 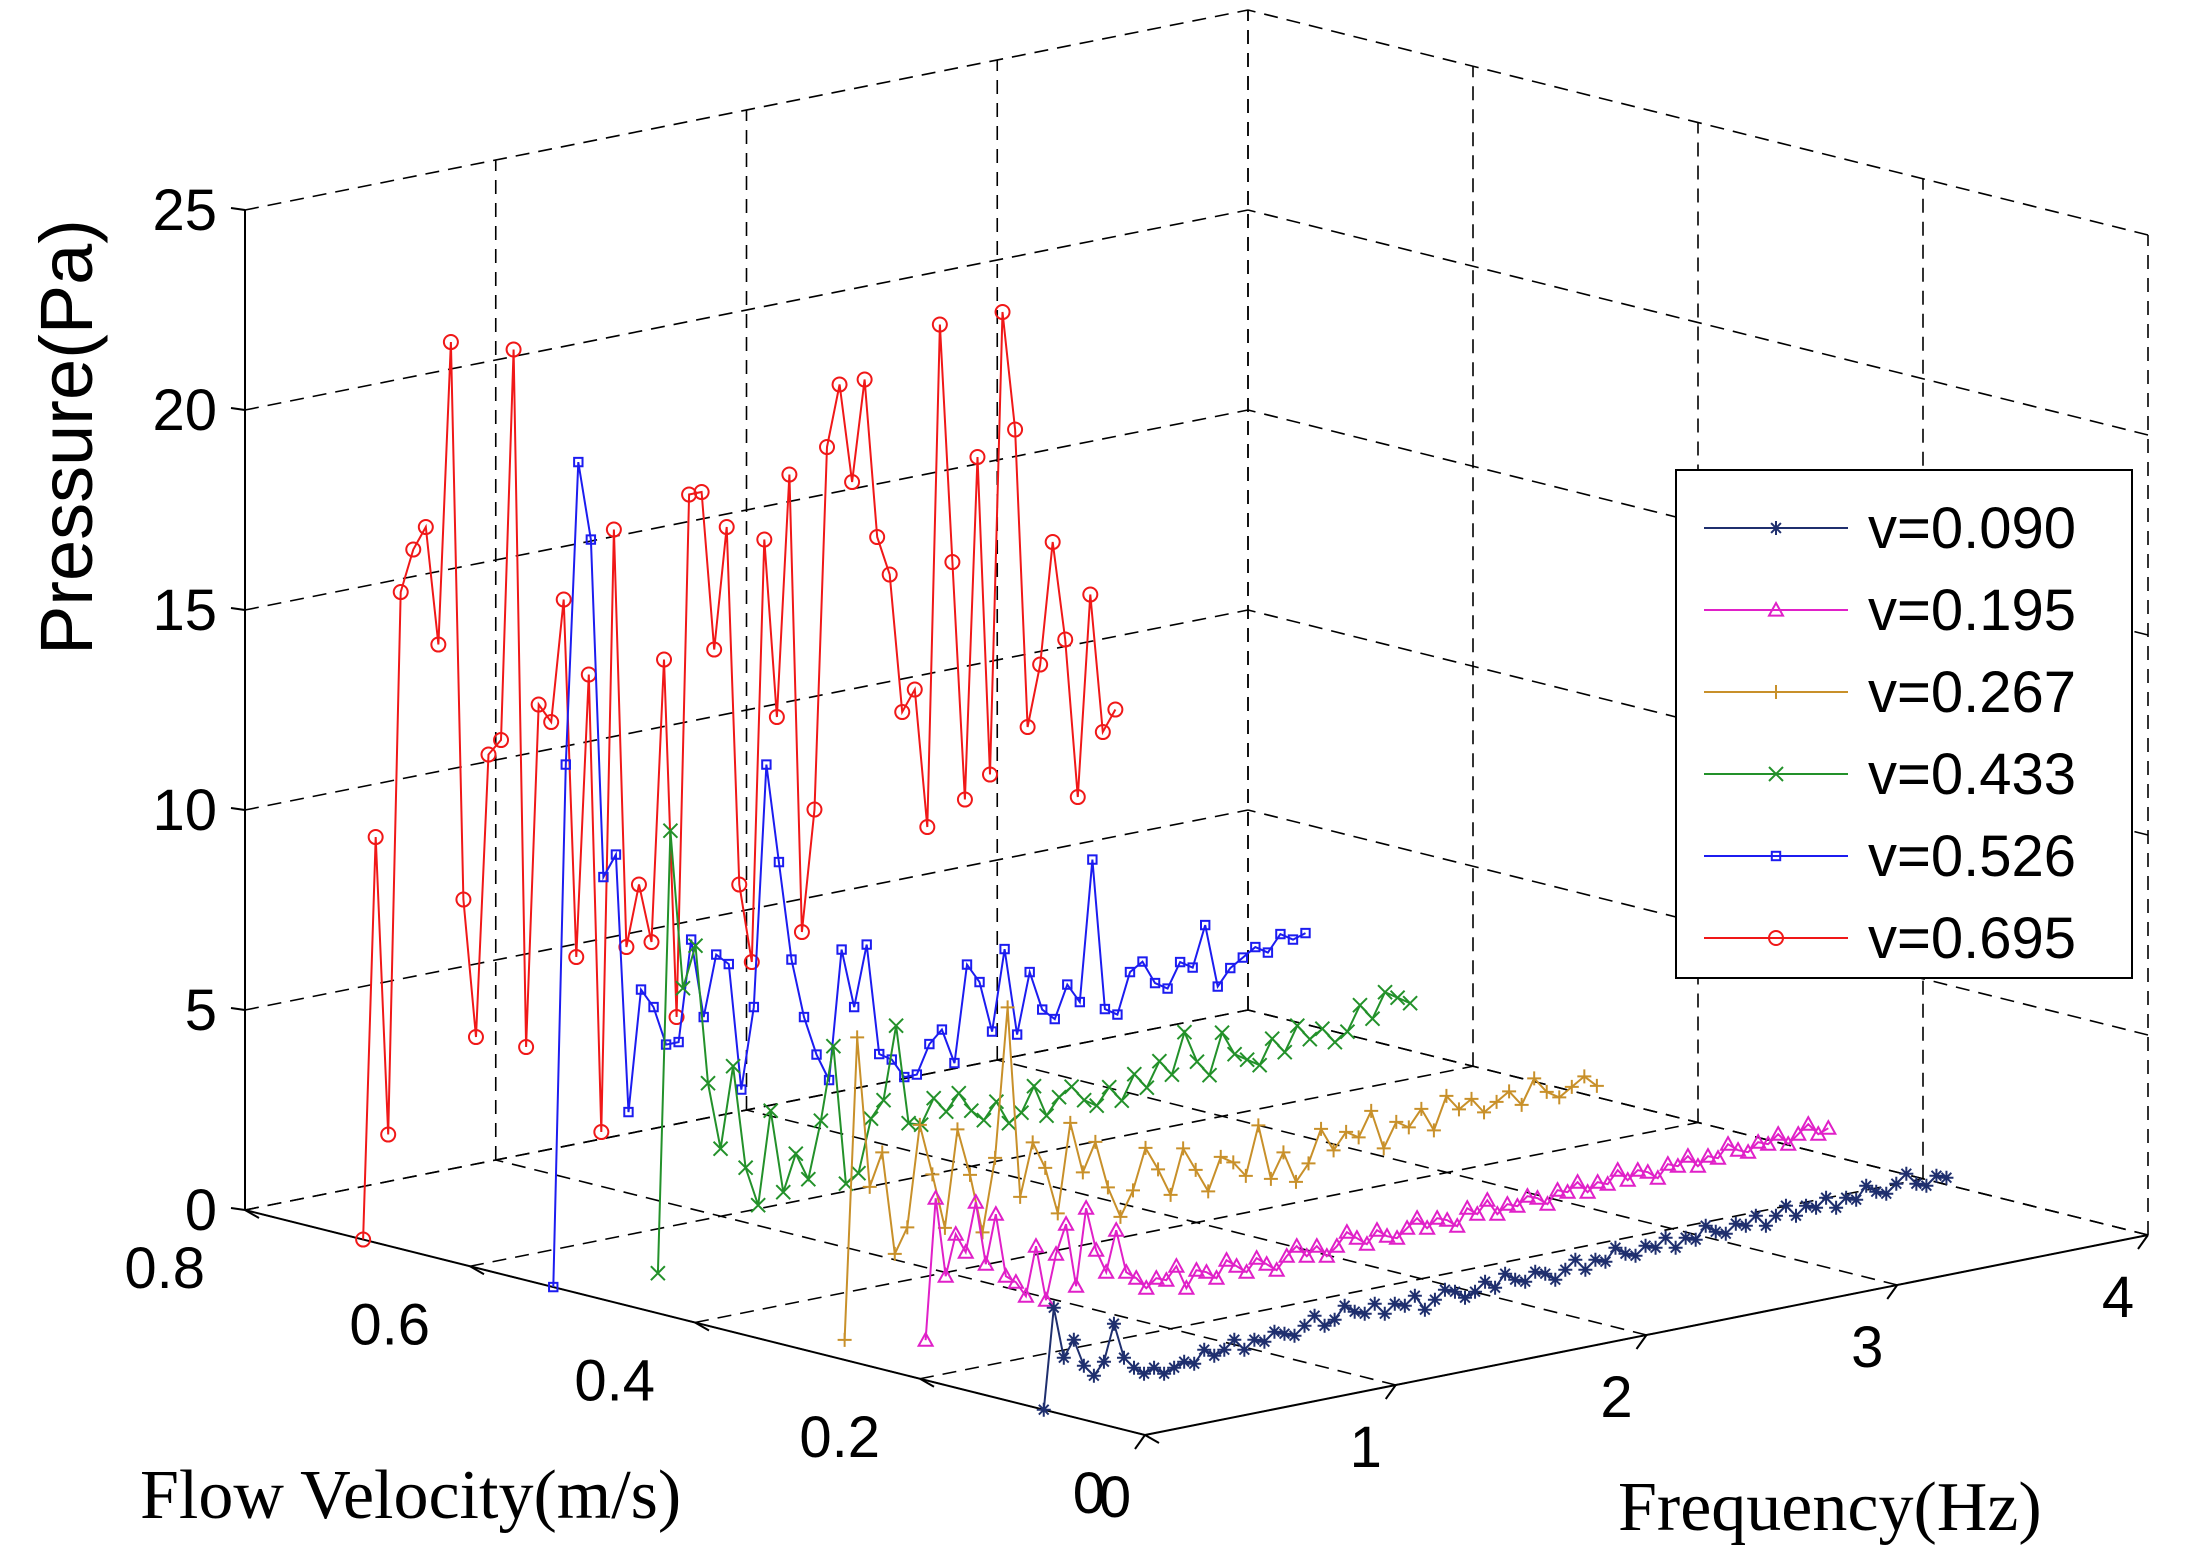 What do you see at coordinates (184, 810) in the screenshot?
I see `z-tick-label: 10` at bounding box center [184, 810].